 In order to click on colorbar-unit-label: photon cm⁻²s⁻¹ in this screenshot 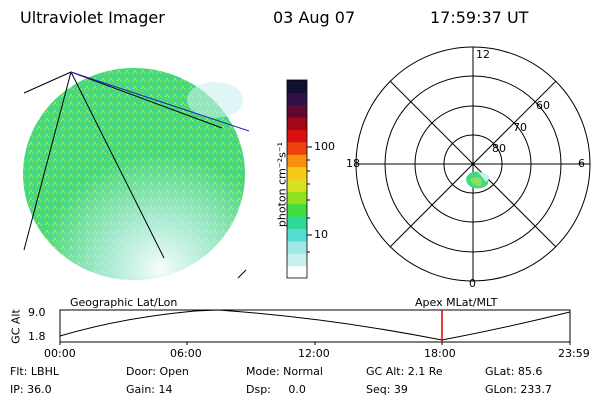, I will do `click(282, 184)`.